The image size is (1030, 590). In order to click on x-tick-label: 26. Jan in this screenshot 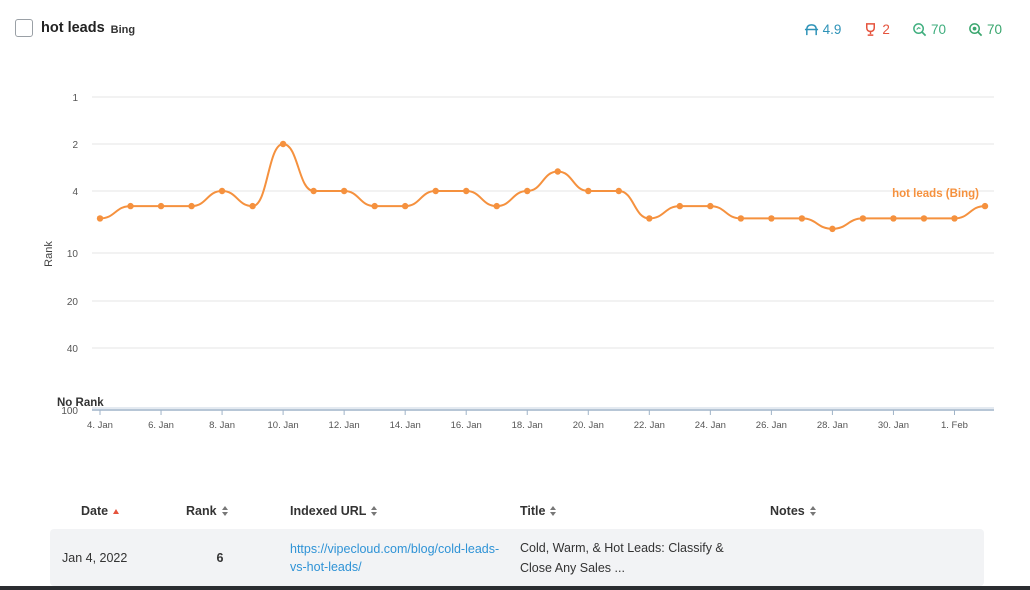, I will do `click(771, 425)`.